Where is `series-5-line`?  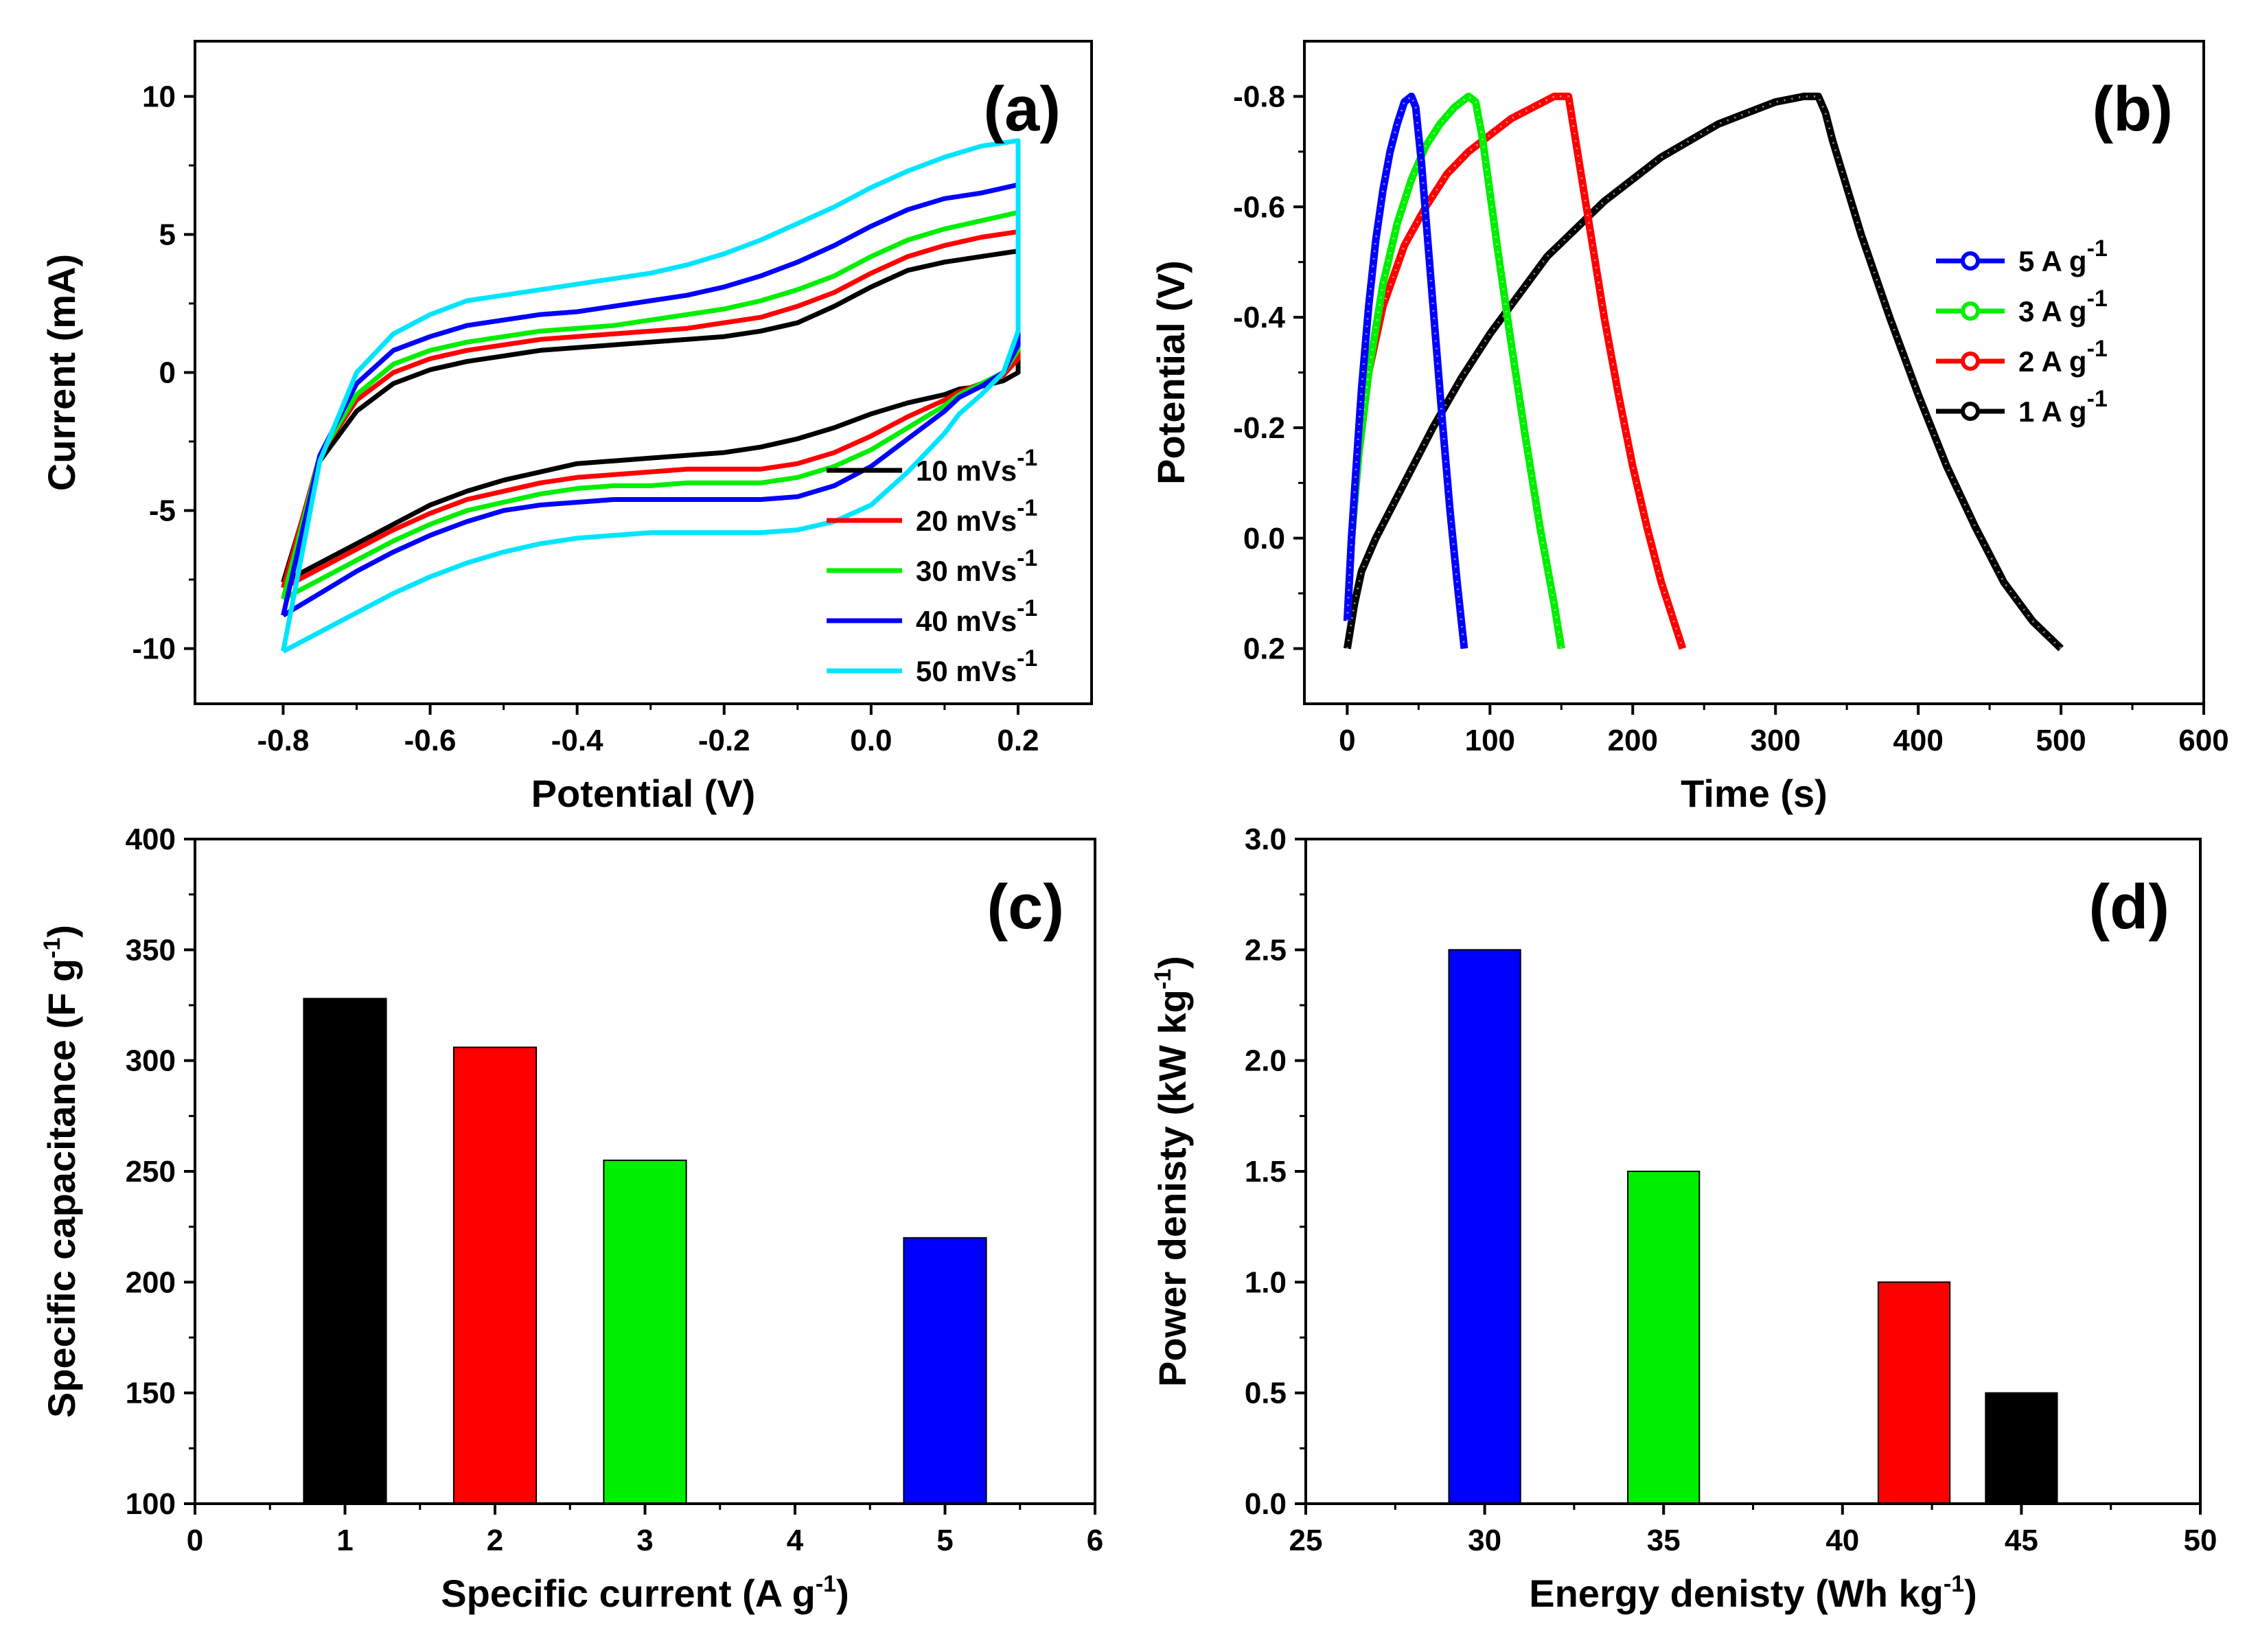
series-5-line is located at coordinates (651, 396).